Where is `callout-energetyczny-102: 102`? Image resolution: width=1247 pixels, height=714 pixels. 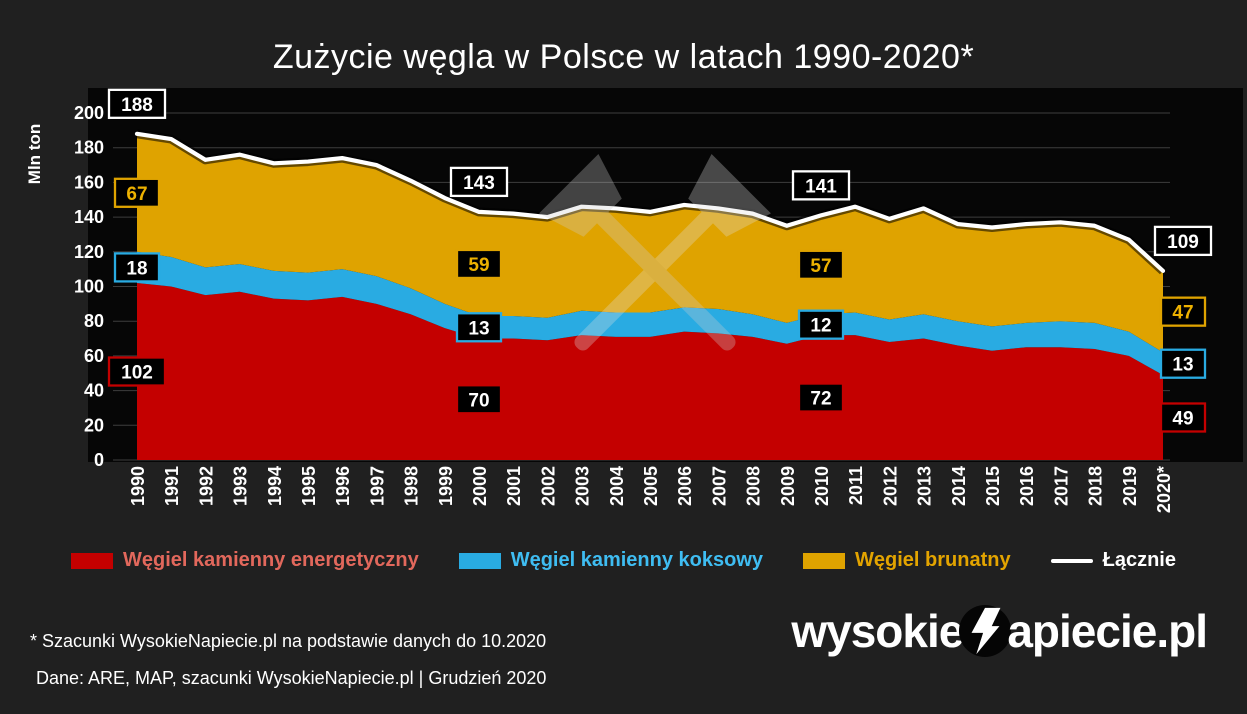
callout-energetyczny-102: 102 is located at coordinates (137, 371).